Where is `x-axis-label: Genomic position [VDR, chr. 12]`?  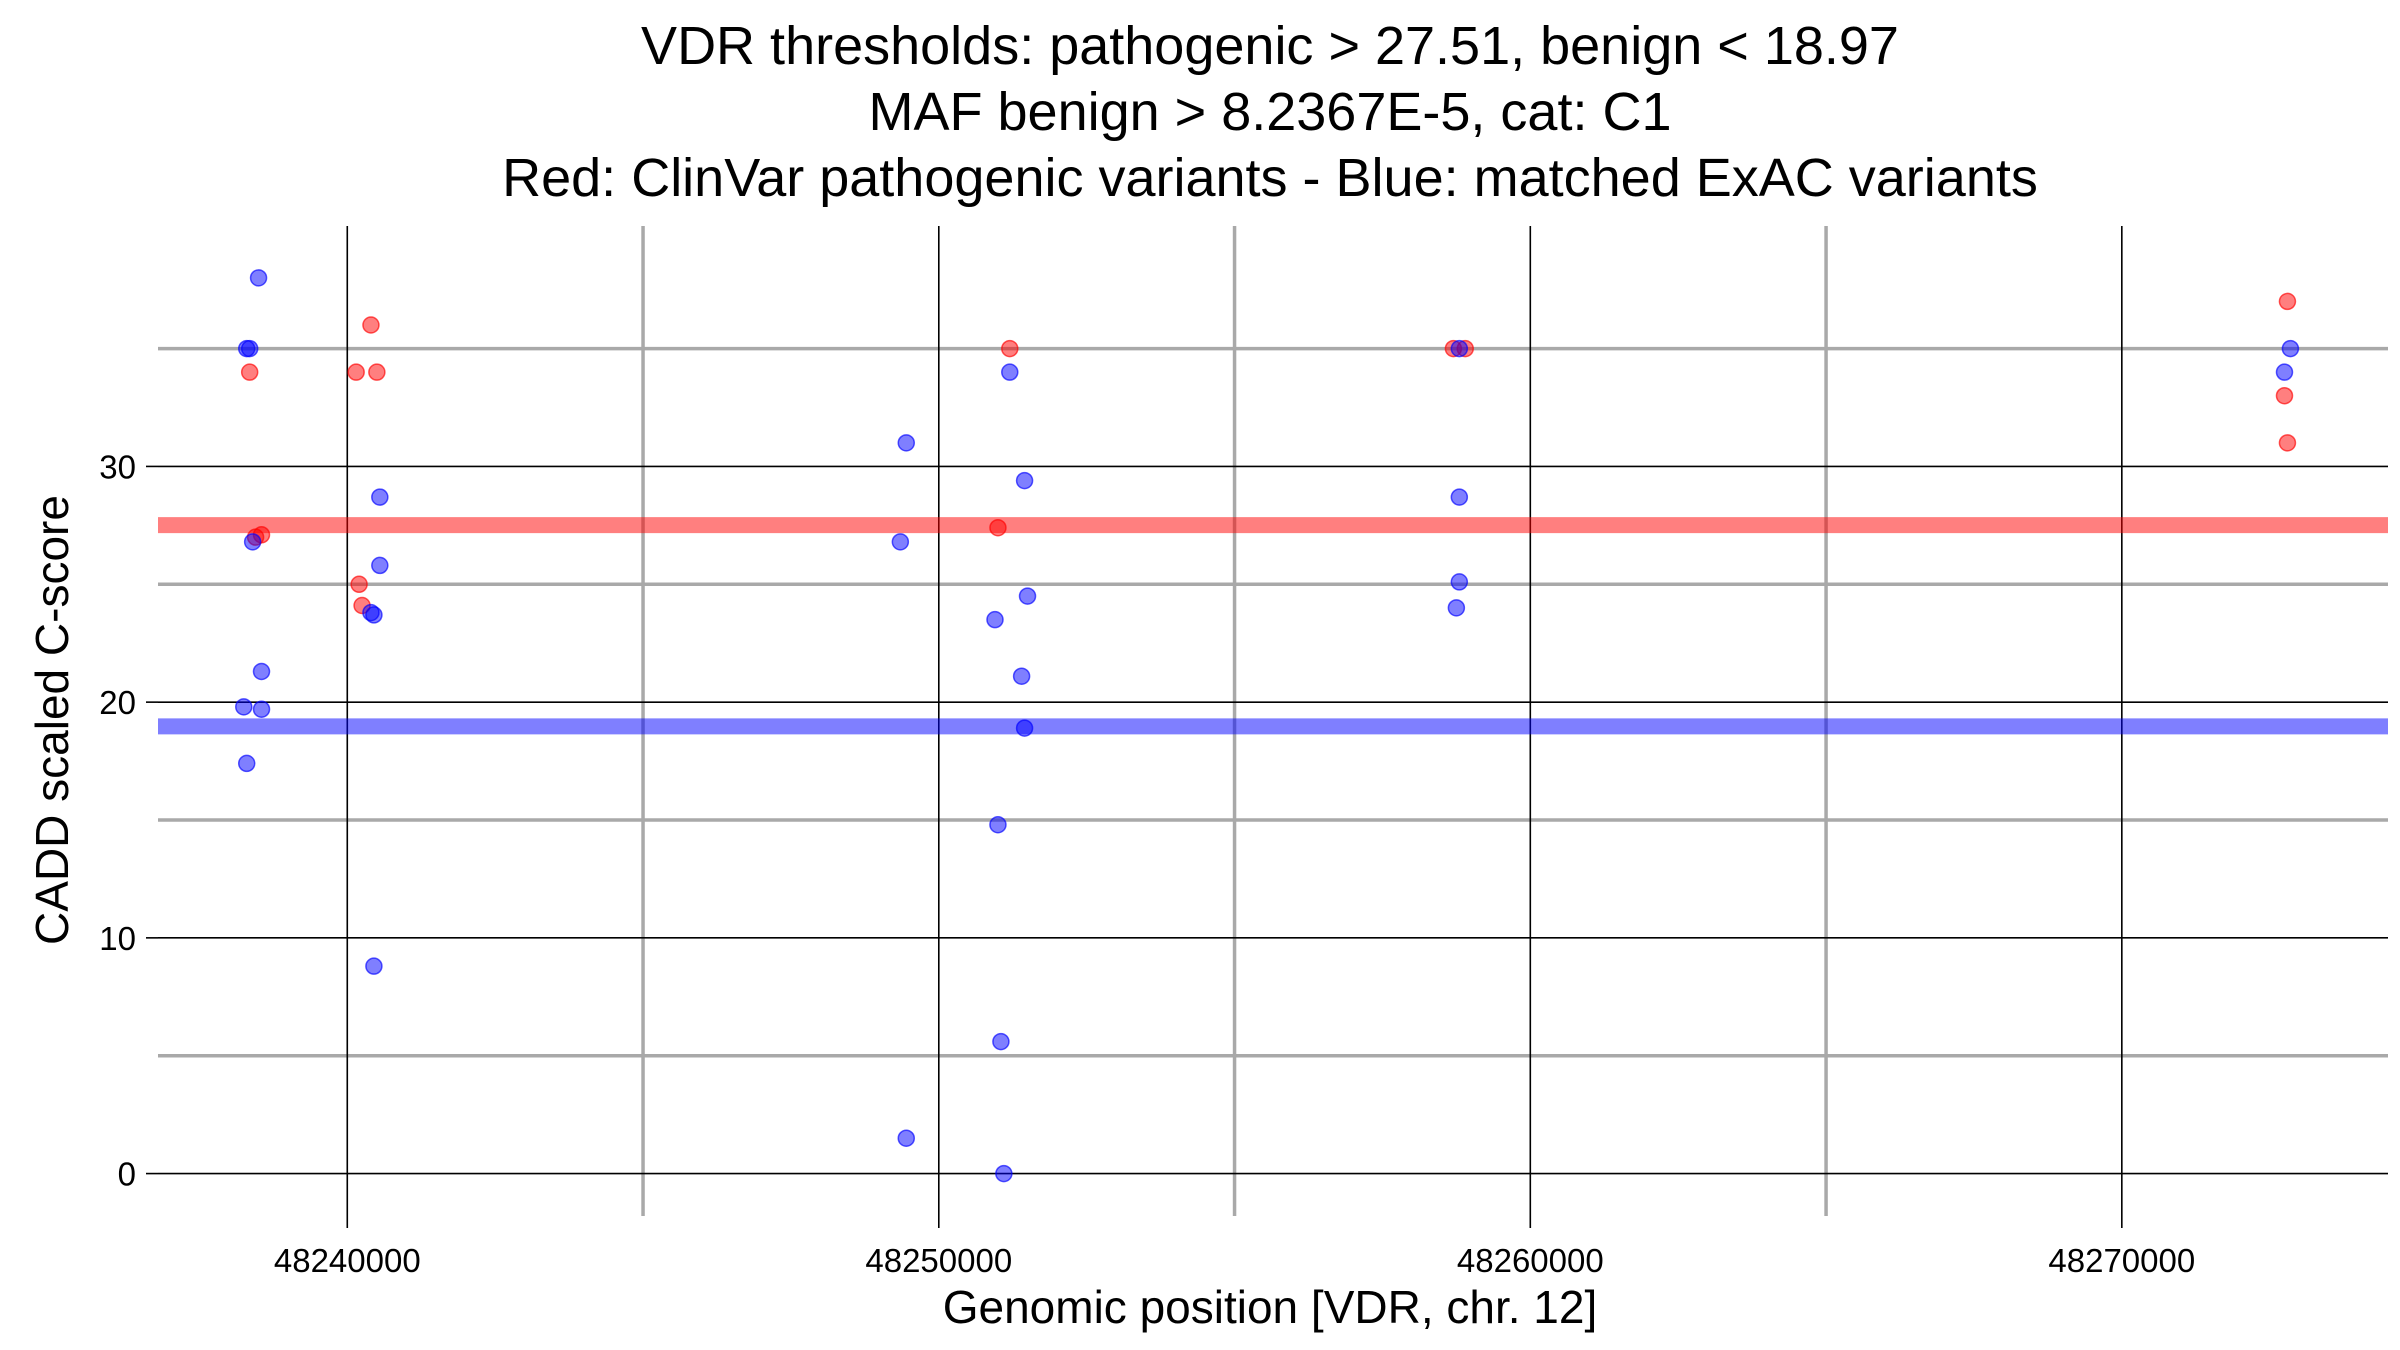 x-axis-label: Genomic position [VDR, chr. 12] is located at coordinates (1270, 1307).